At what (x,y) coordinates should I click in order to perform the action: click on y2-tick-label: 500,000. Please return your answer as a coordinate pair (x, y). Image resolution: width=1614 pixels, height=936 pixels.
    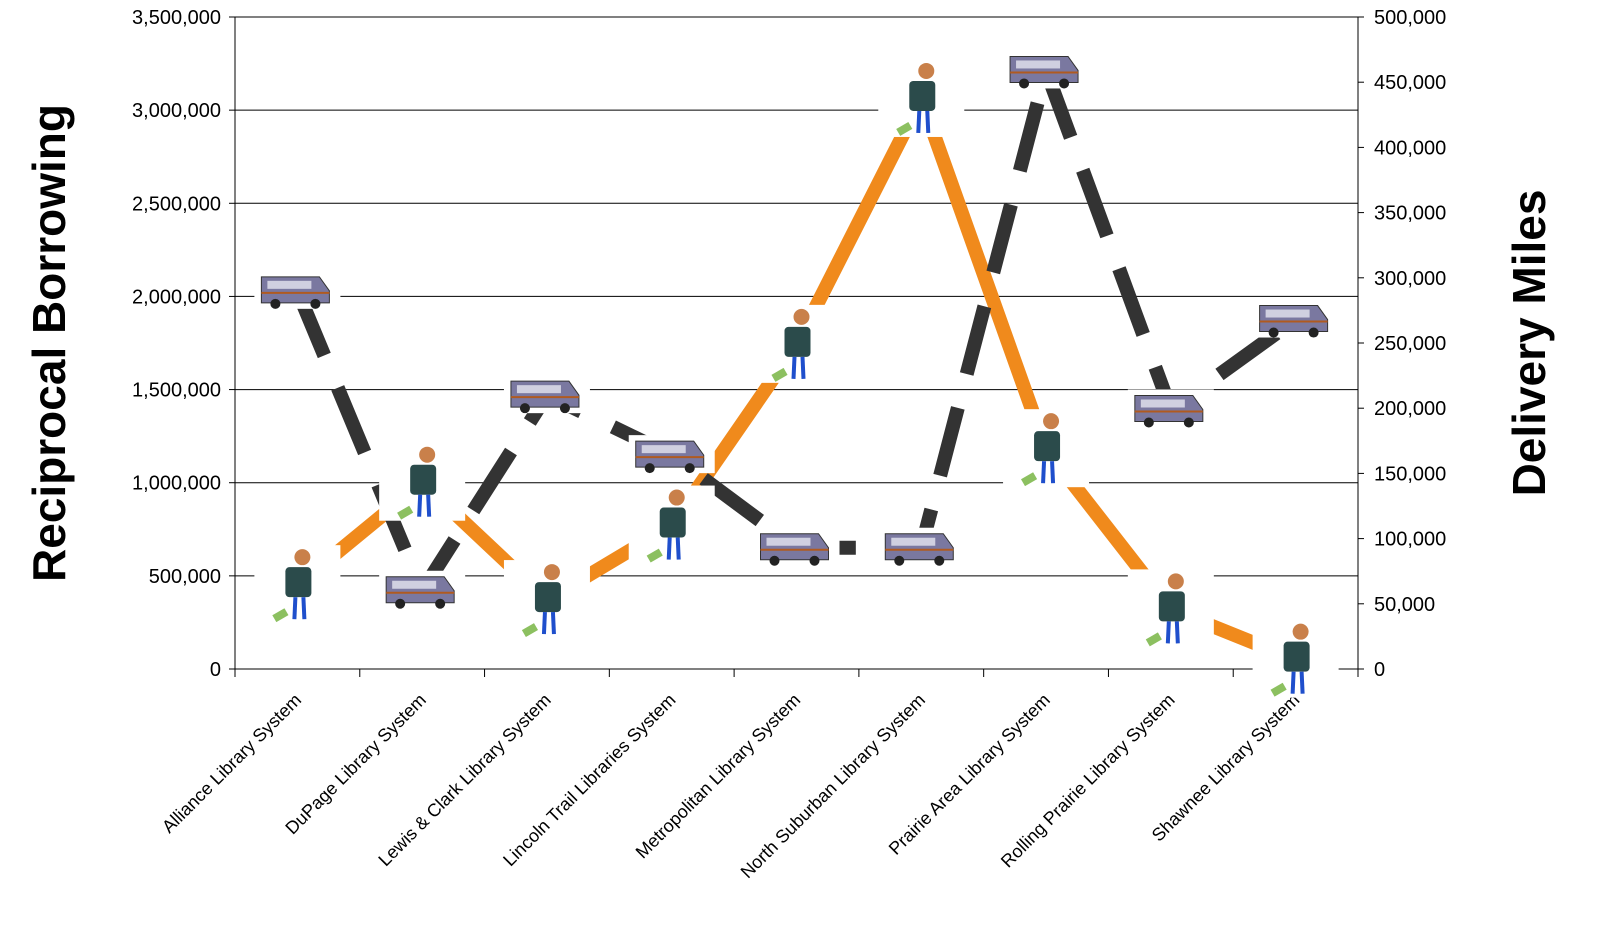
    Looking at the image, I should click on (1410, 18).